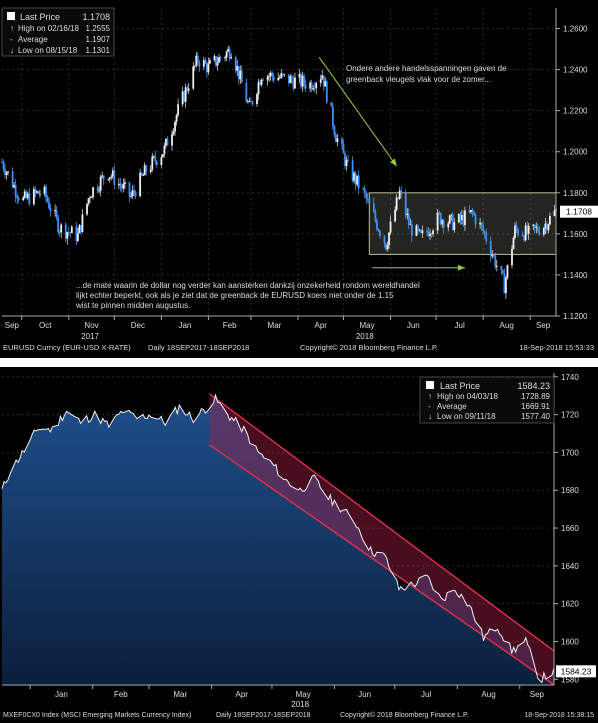  Describe the element at coordinates (45, 325) in the screenshot. I see `x-tick-label: Oct` at that location.